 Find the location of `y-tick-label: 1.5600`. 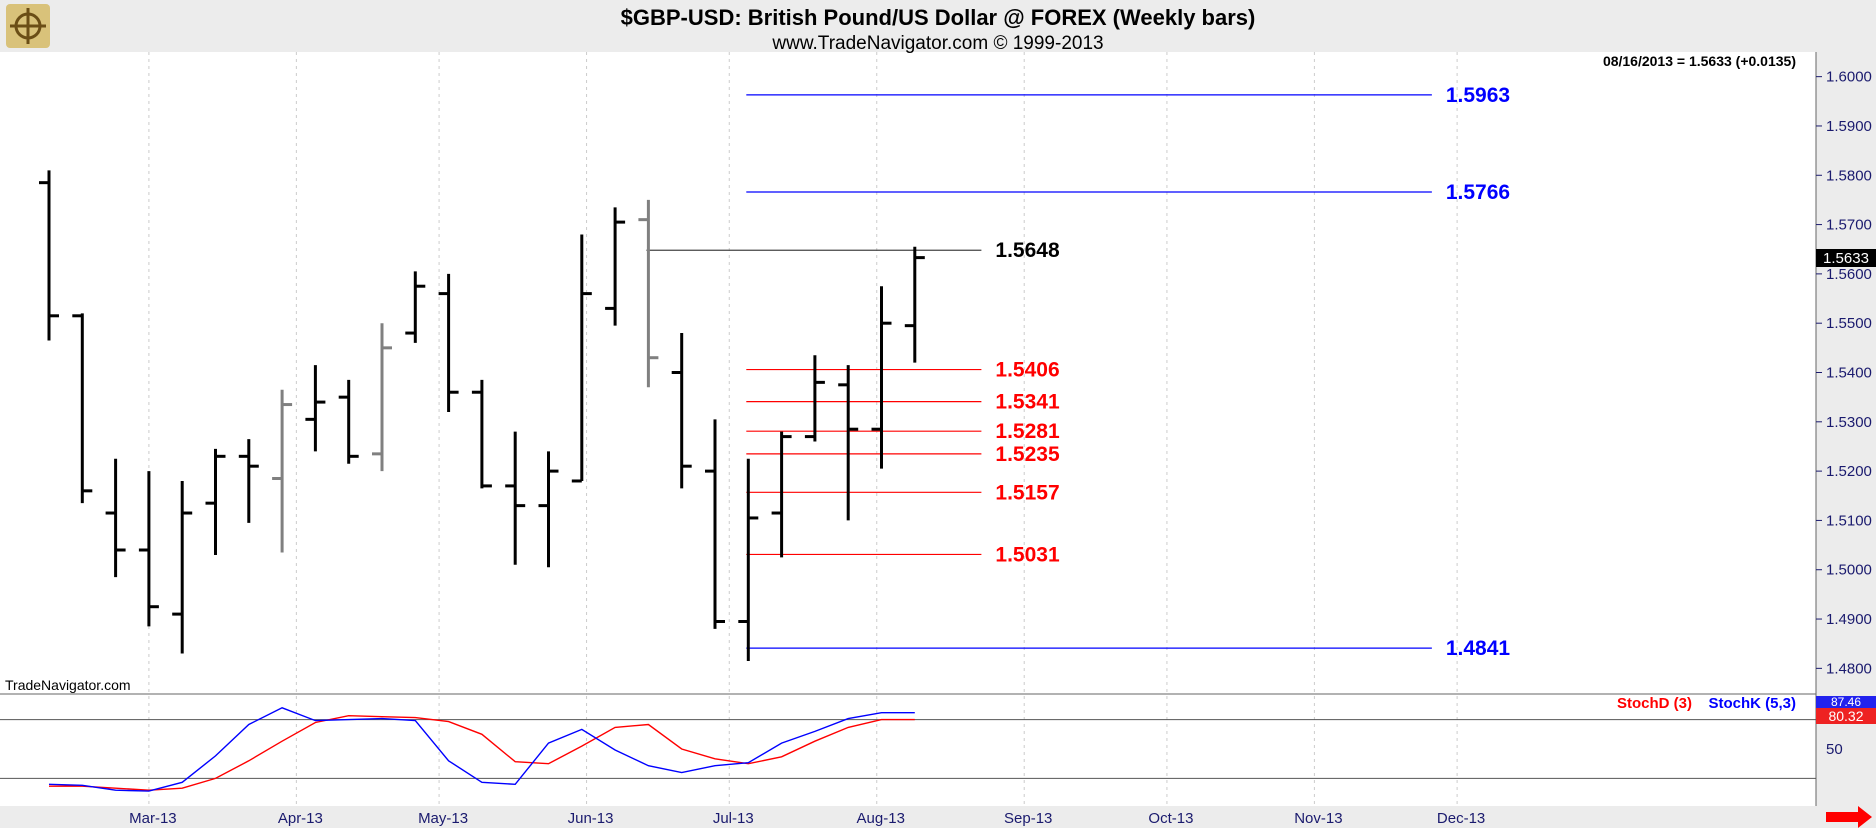

y-tick-label: 1.5600 is located at coordinates (1849, 274).